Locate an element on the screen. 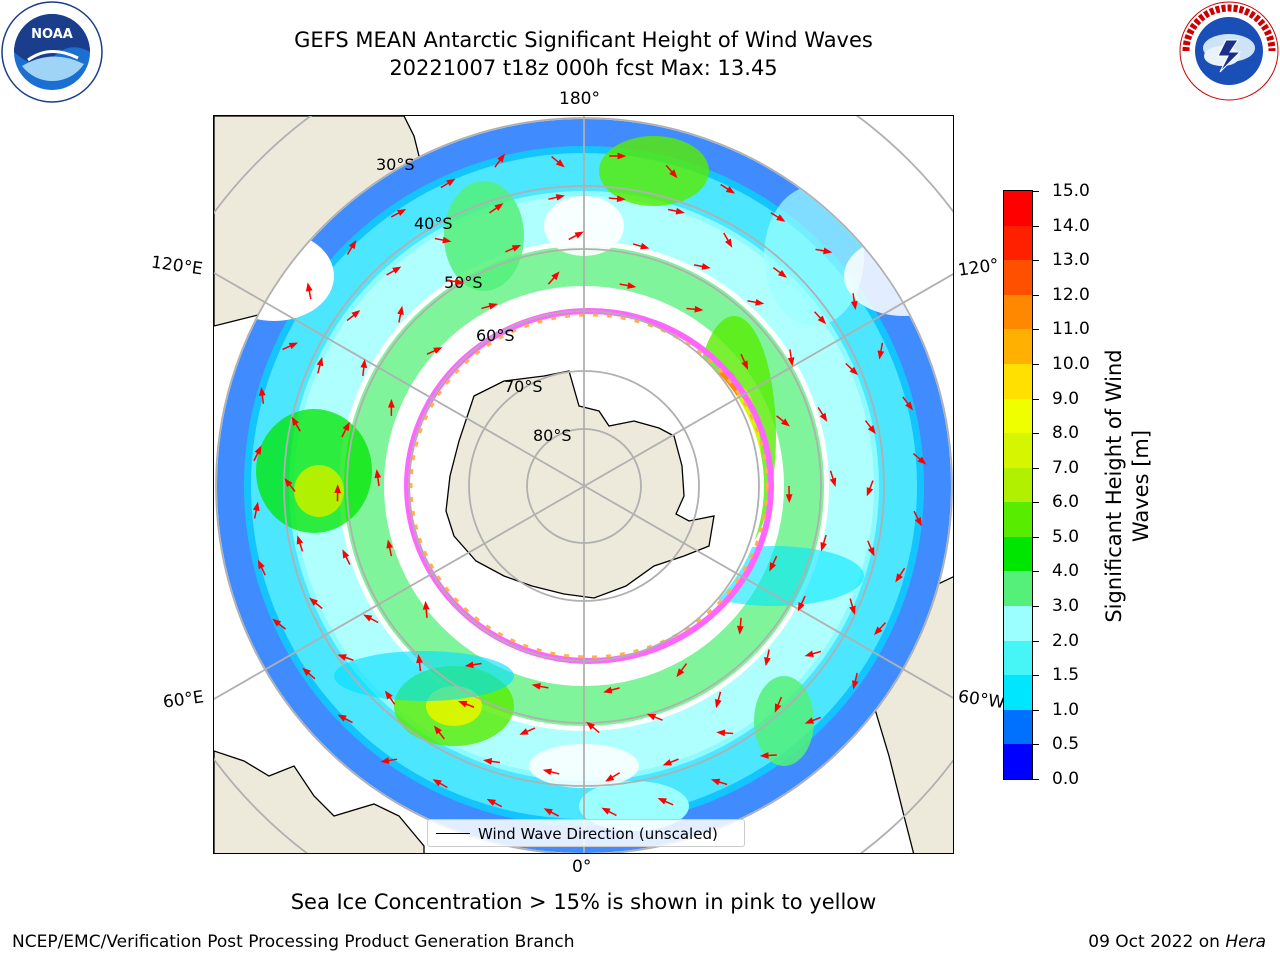  lon-label-120e: 120°E is located at coordinates (176, 266).